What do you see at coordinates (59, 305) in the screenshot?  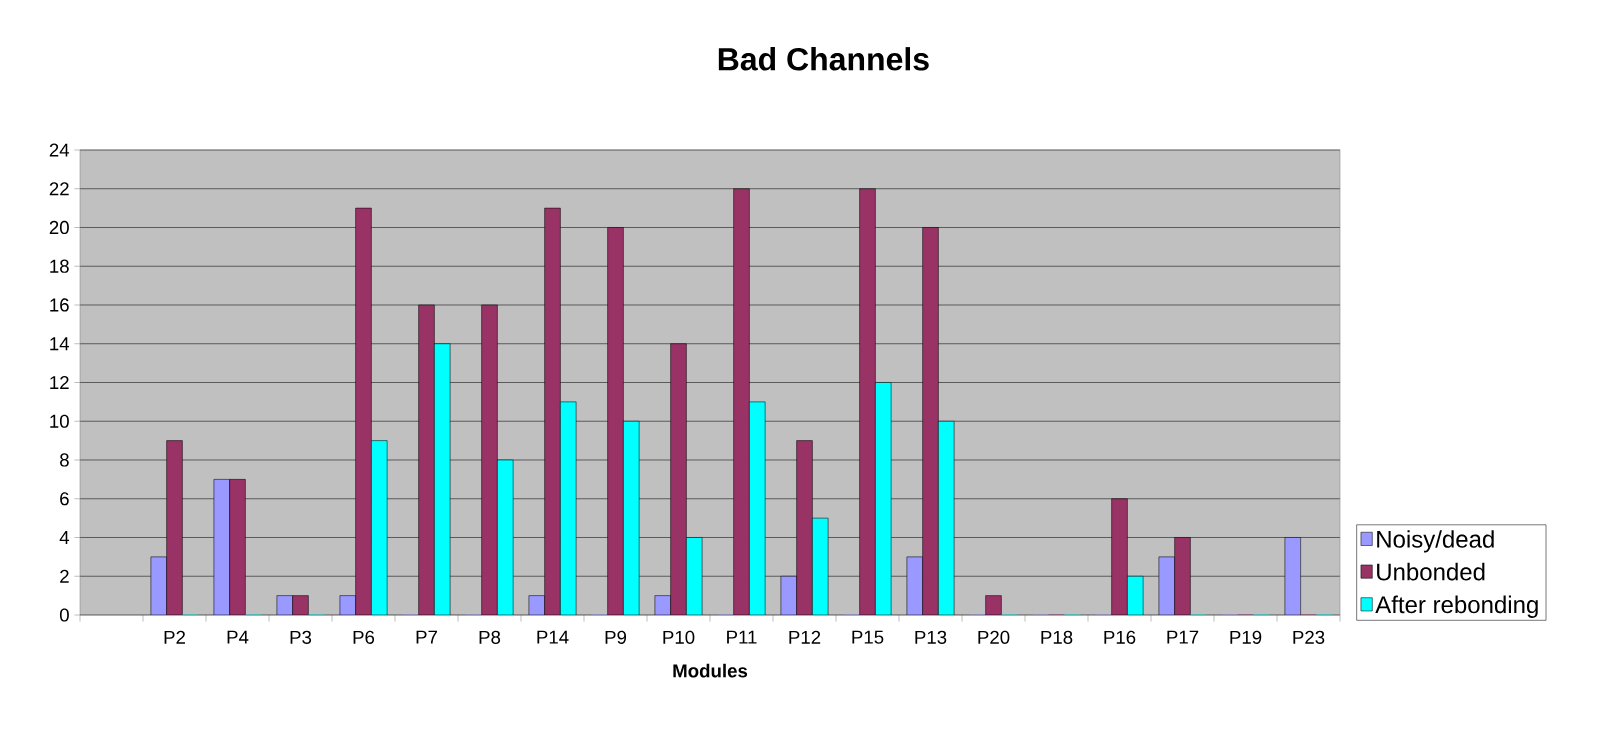 I see `y-tick-label: 16` at bounding box center [59, 305].